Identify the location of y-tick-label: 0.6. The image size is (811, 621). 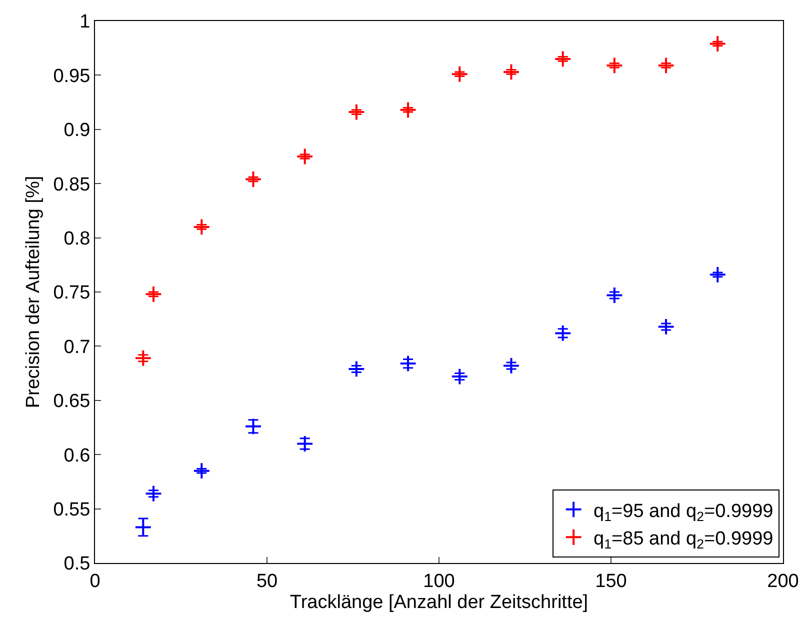
(77, 455).